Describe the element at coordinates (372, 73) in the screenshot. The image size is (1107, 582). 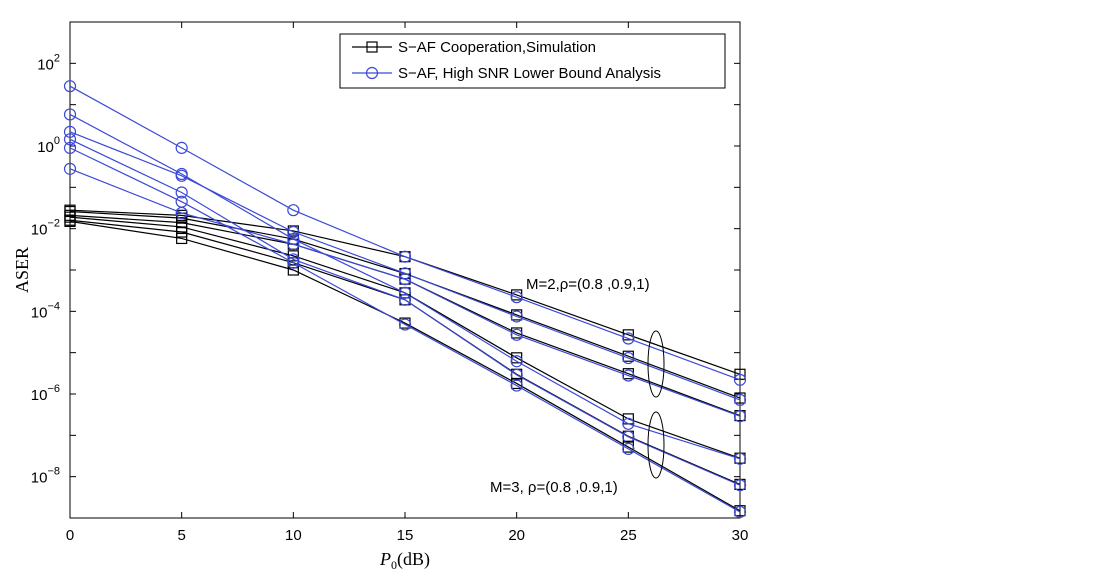
I see `legend-circle-marker` at that location.